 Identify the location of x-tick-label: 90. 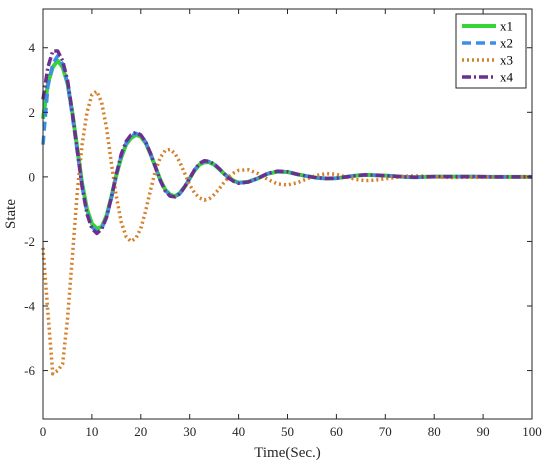
(483, 431).